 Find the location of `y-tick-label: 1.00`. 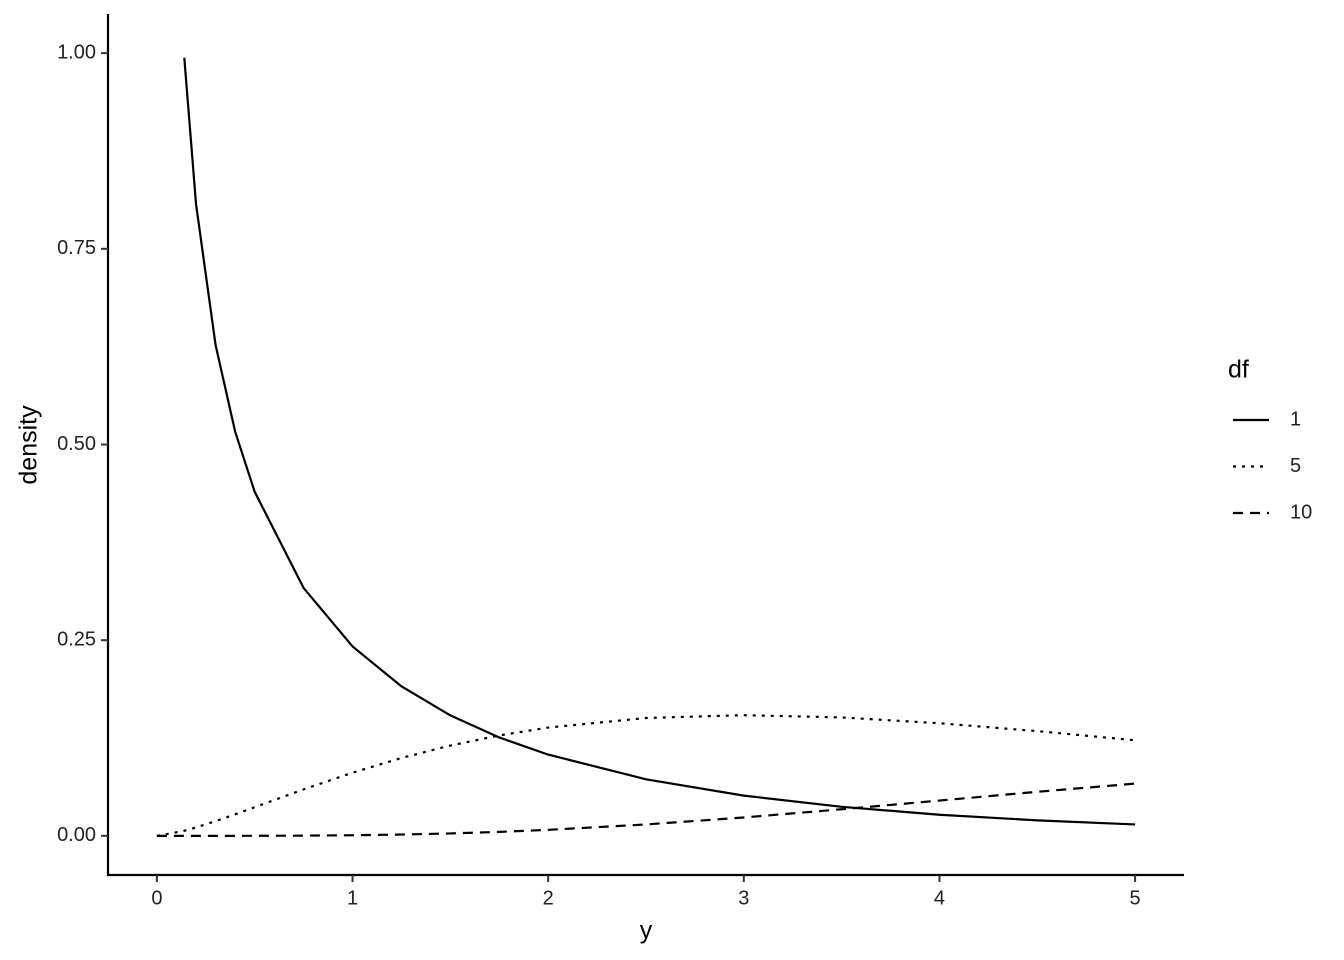

y-tick-label: 1.00 is located at coordinates (76, 52).